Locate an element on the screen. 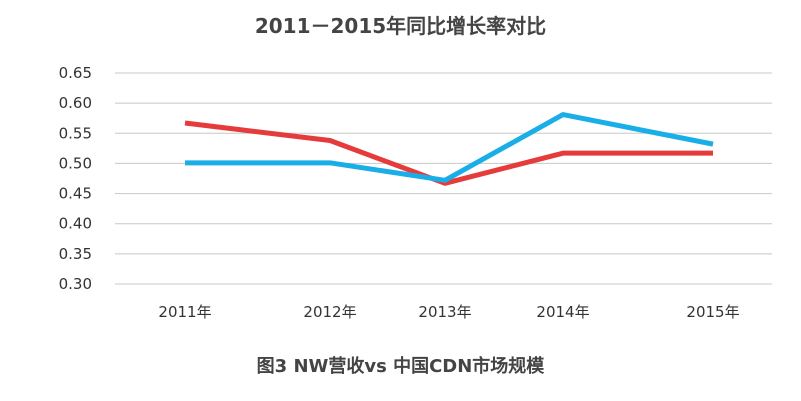  y-tick-label: 0.40 is located at coordinates (75, 224).